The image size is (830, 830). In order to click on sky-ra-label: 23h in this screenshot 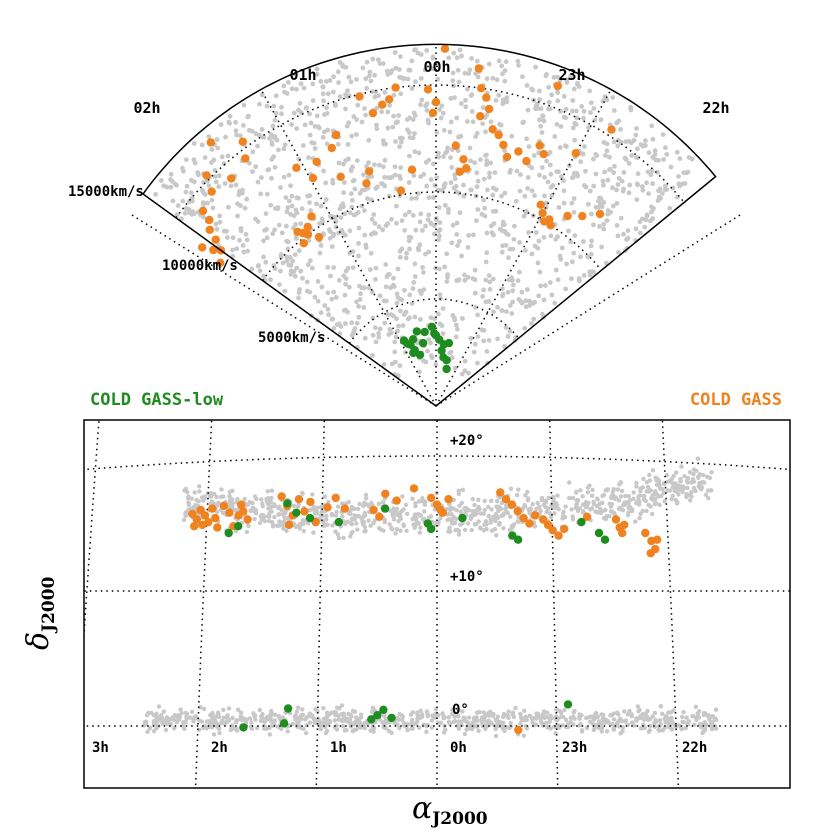, I will do `click(574, 748)`.